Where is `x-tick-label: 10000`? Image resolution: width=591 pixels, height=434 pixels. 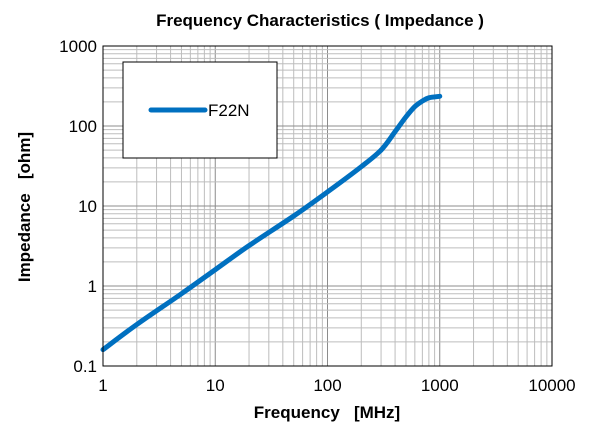
x-tick-label: 10000 is located at coordinates (551, 385).